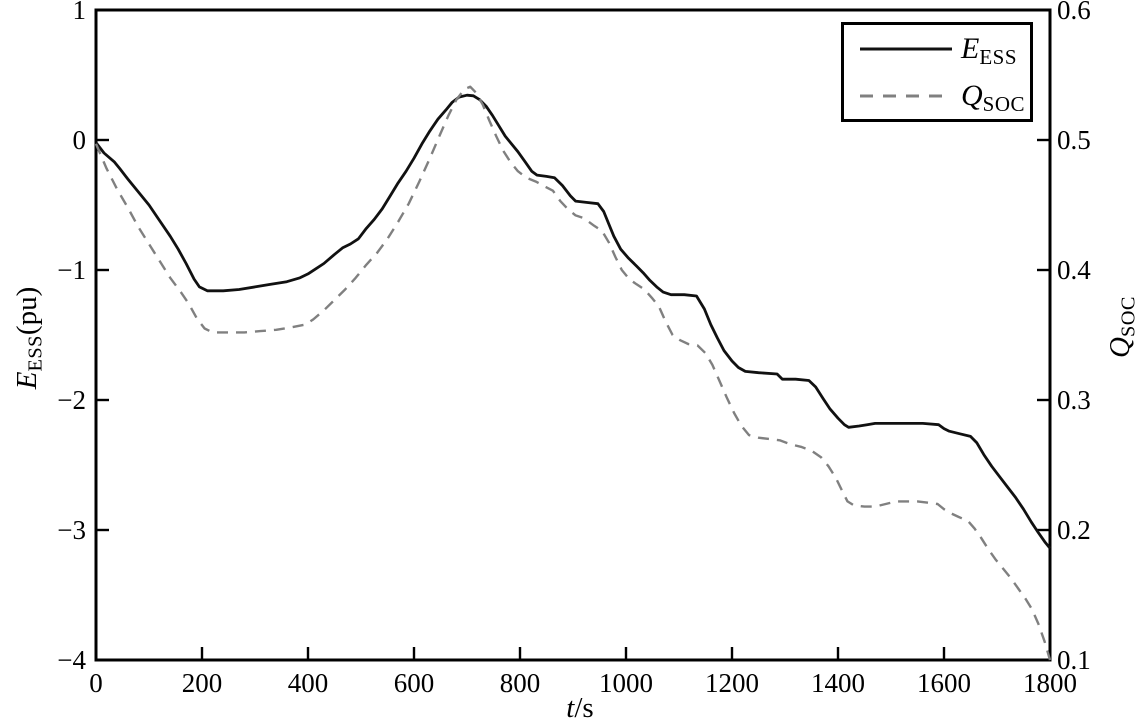  Describe the element at coordinates (96, 683) in the screenshot. I see `x-tick-label: 0` at that location.